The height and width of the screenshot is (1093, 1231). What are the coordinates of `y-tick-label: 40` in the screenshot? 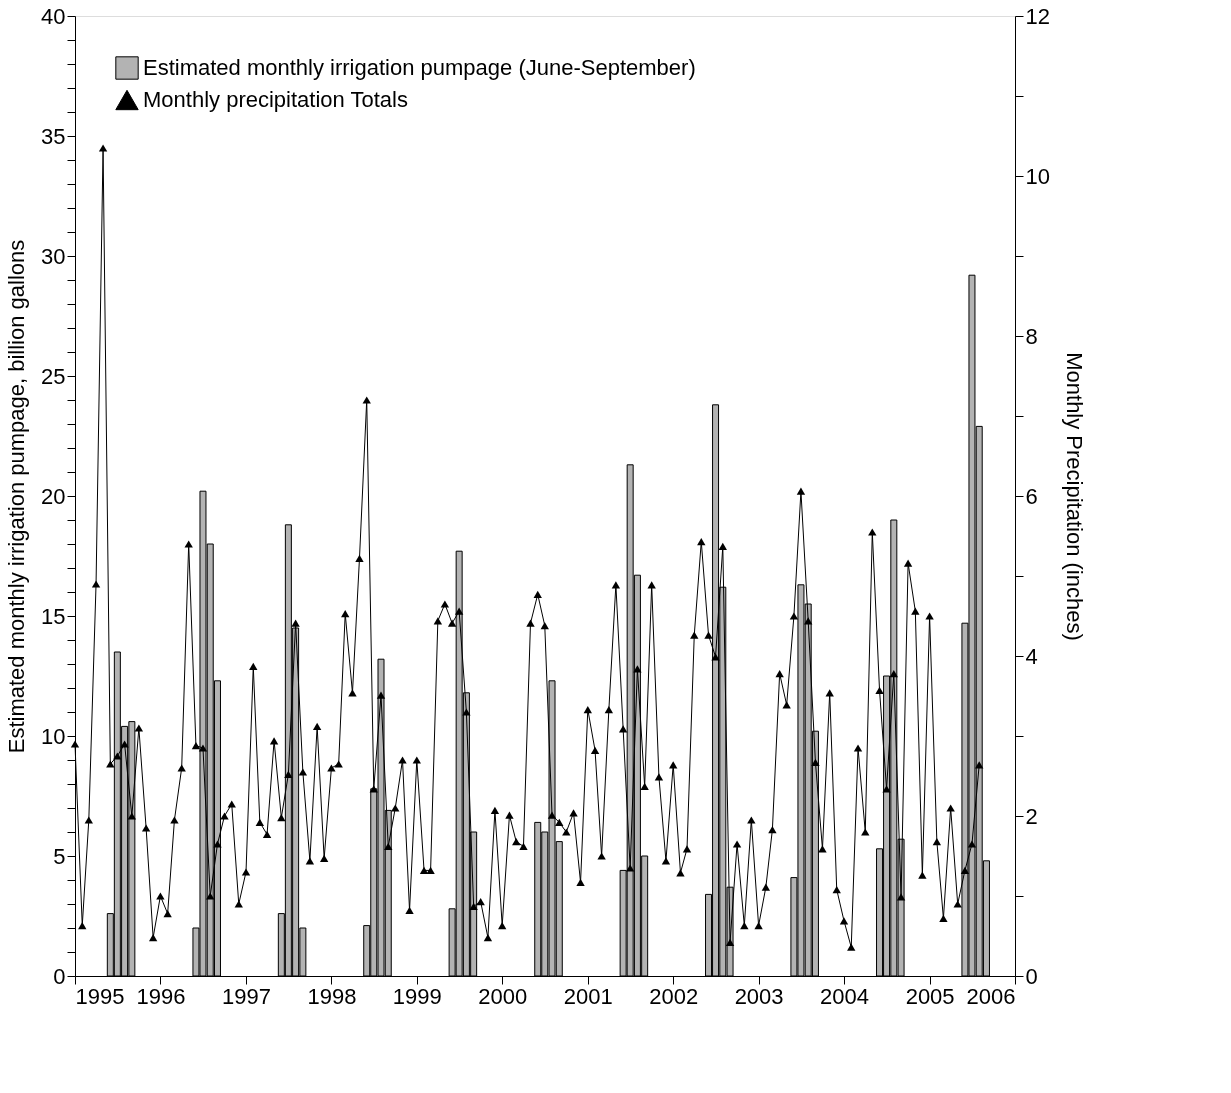 It's located at (53, 16).